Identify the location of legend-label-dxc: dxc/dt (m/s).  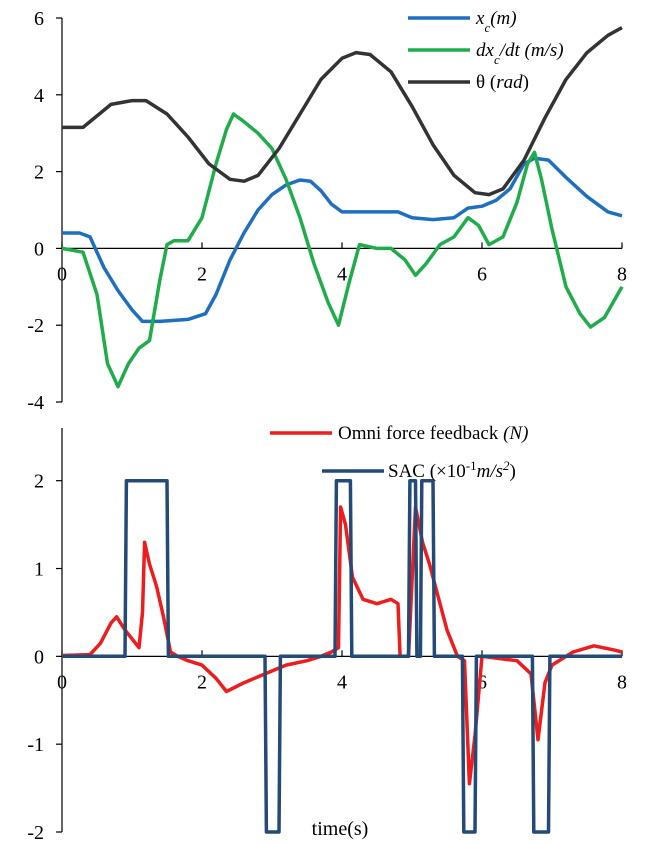
(520, 53).